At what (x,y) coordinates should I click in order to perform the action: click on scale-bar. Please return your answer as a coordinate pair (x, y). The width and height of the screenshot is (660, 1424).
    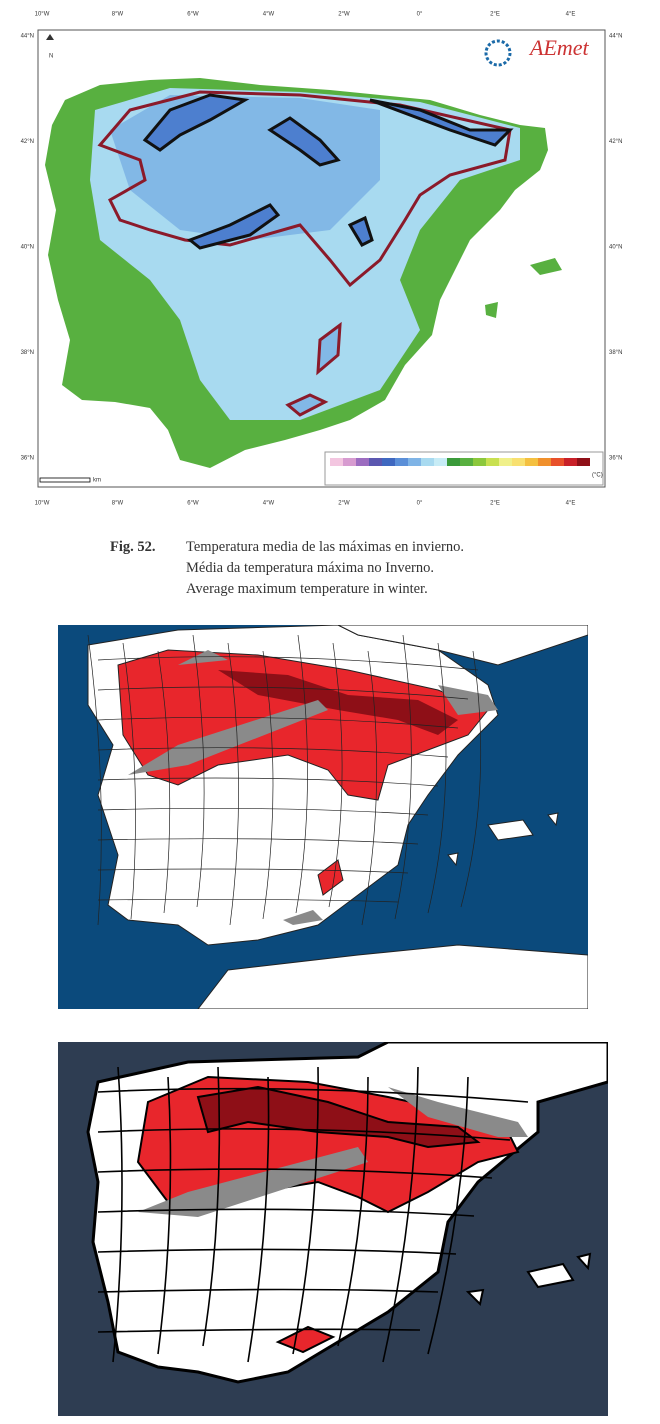
    Looking at the image, I should click on (65, 480).